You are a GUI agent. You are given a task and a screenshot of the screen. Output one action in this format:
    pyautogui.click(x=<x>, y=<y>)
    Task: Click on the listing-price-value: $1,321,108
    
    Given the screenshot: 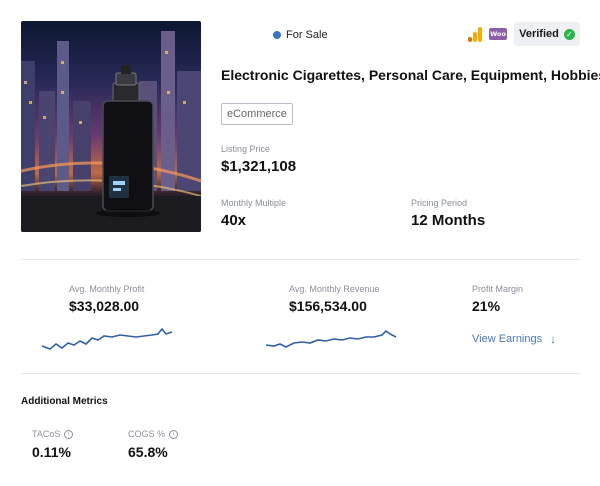 What is the action you would take?
    pyautogui.click(x=259, y=166)
    